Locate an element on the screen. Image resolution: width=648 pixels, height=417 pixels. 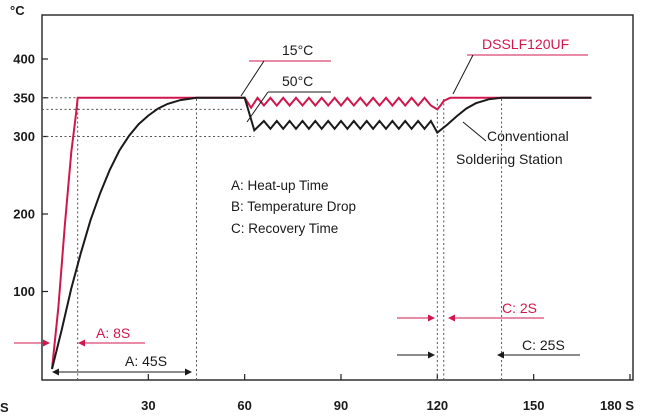
series-label-dsslf: DSSLF120UF is located at coordinates (520, 65).